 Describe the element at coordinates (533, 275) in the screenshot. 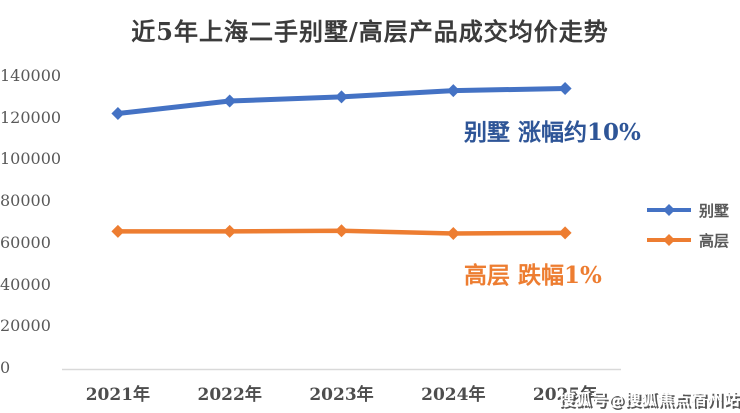

I see `highrise-annotation: 高层 跌幅1%` at that location.